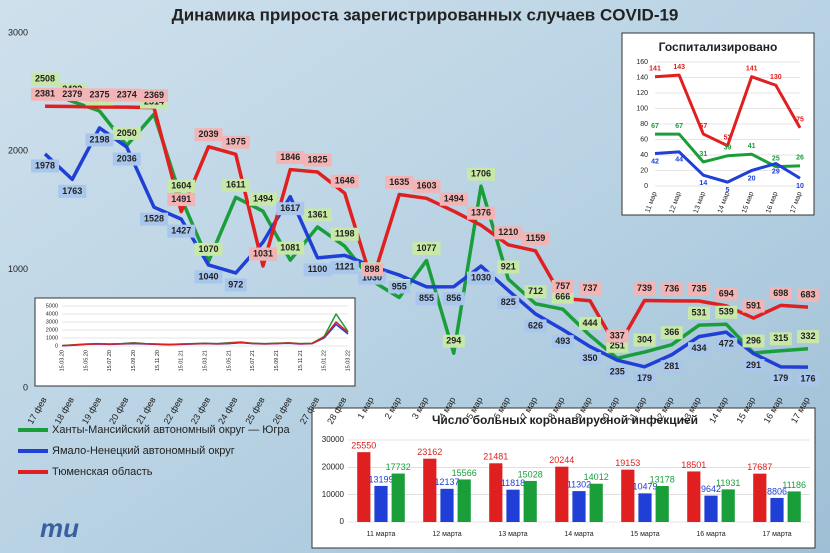 This screenshot has width=830, height=553. Describe the element at coordinates (290, 247) in the screenshot. I see `data-label: 1081` at that location.